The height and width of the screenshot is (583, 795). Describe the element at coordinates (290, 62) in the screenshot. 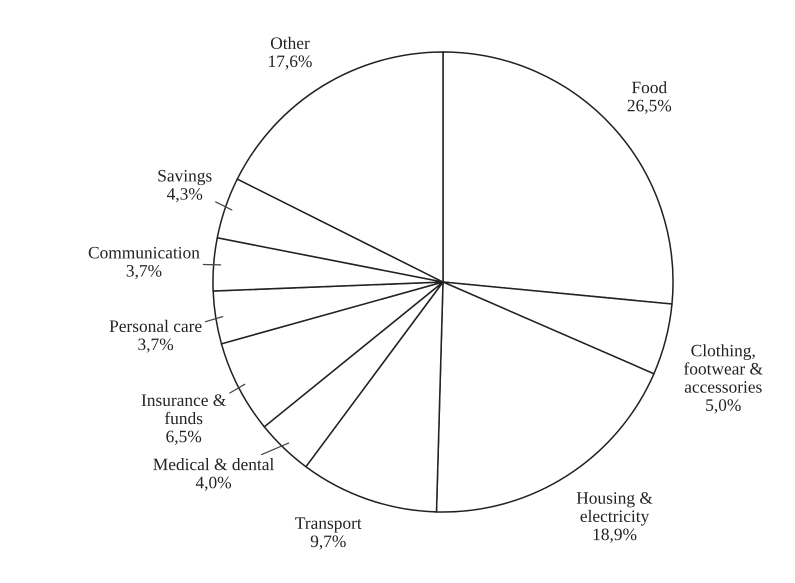

I see `data-label: 17,6%` at that location.